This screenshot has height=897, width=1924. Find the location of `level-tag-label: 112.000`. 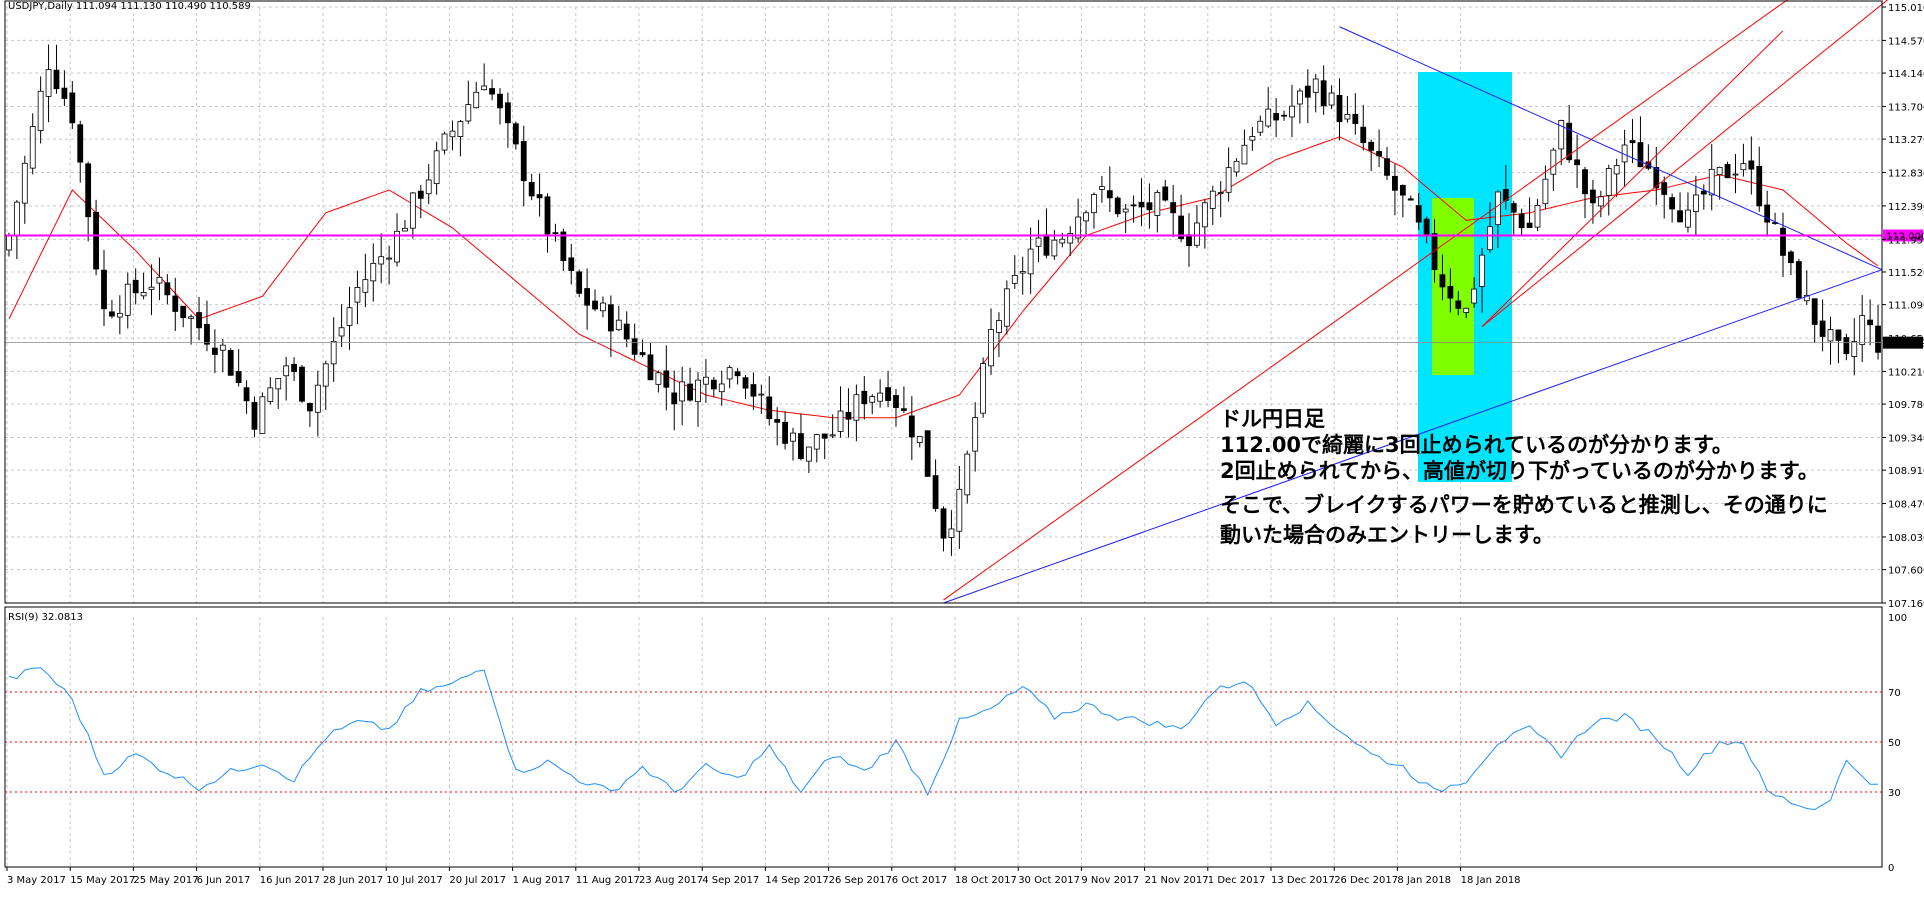

level-tag-label: 112.000 is located at coordinates (1905, 237).